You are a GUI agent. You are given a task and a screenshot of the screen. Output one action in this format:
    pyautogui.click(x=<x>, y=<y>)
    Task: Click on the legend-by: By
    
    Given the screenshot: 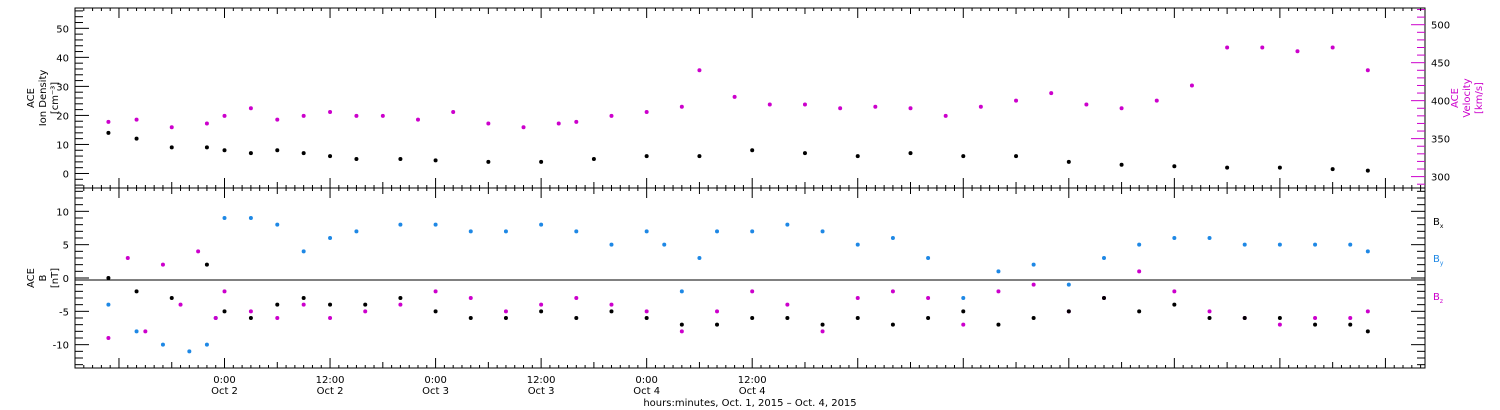 What is the action you would take?
    pyautogui.click(x=1438, y=260)
    